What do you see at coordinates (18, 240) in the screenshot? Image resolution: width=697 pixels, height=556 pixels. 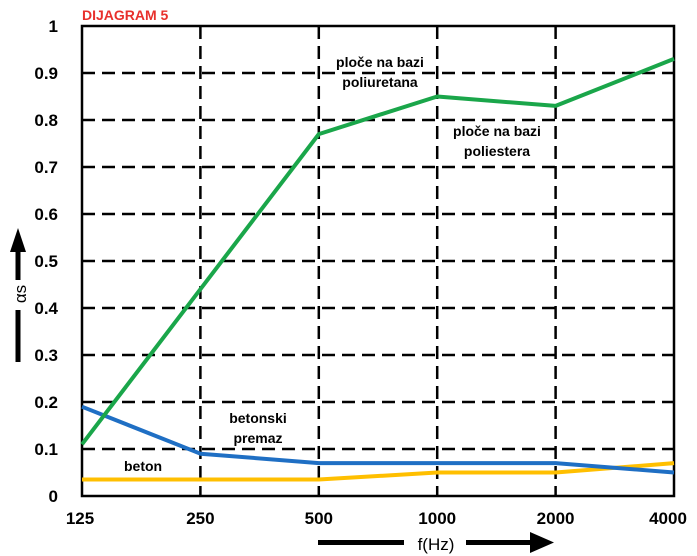 I see `y-arrow-head-icon` at bounding box center [18, 240].